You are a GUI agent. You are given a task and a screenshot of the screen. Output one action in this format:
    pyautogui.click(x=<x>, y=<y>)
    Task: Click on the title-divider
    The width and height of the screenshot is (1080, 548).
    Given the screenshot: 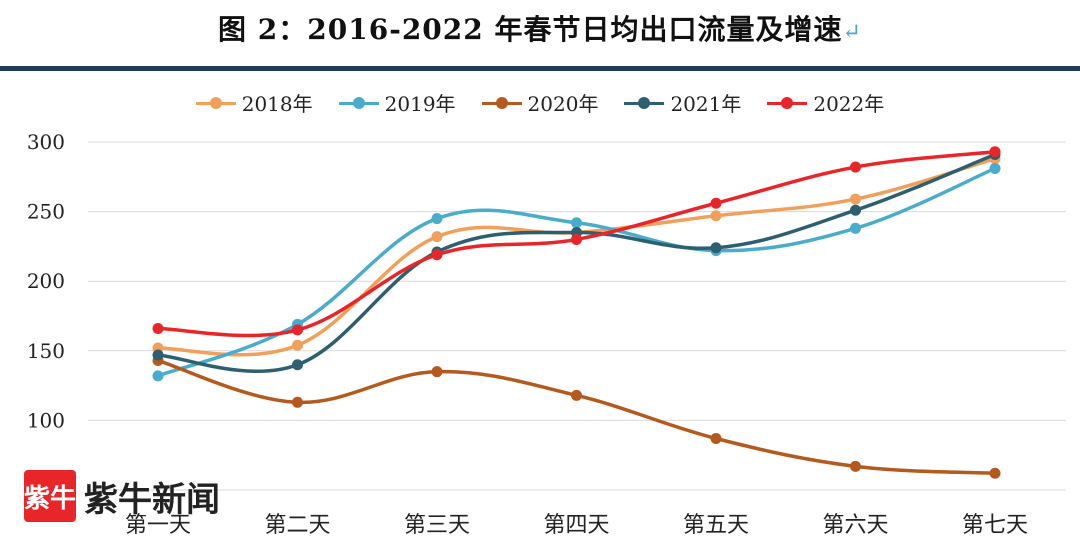 What is the action you would take?
    pyautogui.click(x=540, y=68)
    